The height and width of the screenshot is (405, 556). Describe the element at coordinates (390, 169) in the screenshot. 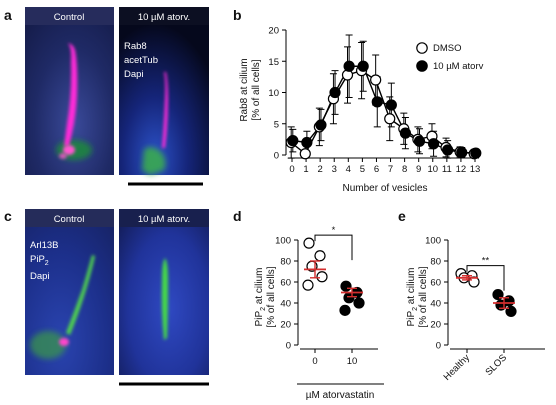

I see `chart-b-xtick-label: 7` at that location.